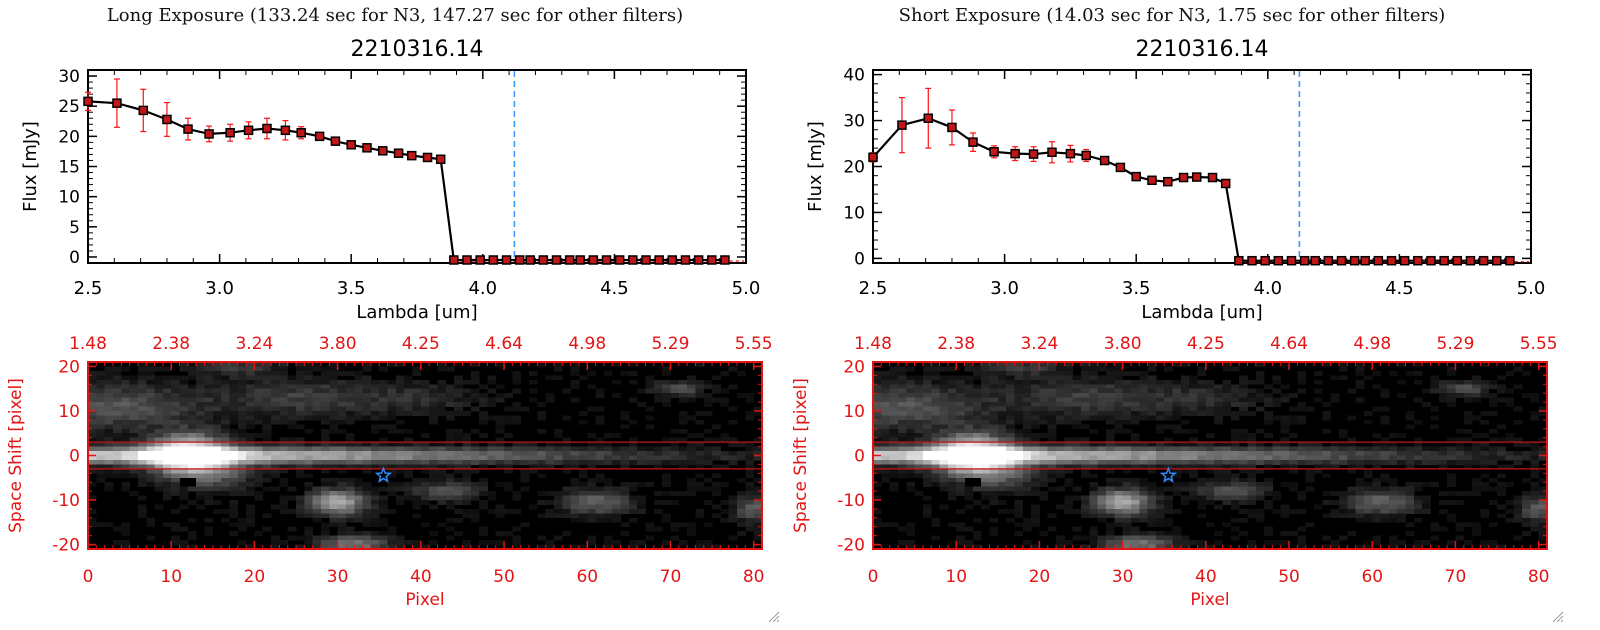  What do you see at coordinates (754, 344) in the screenshot?
I see `wavelength-tick-label: 5.55` at bounding box center [754, 344].